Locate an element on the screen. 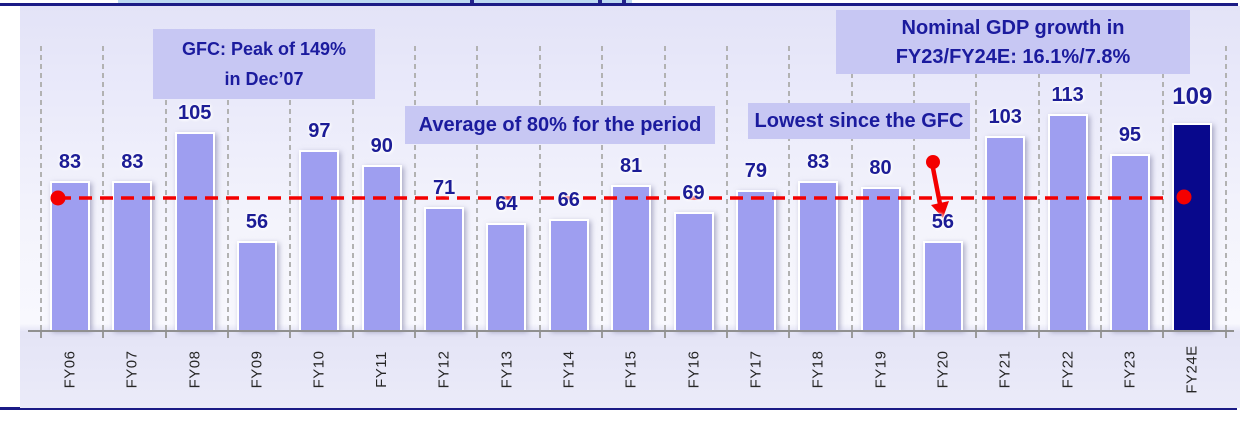 The image size is (1259, 430). bar-fy12 is located at coordinates (444, 268).